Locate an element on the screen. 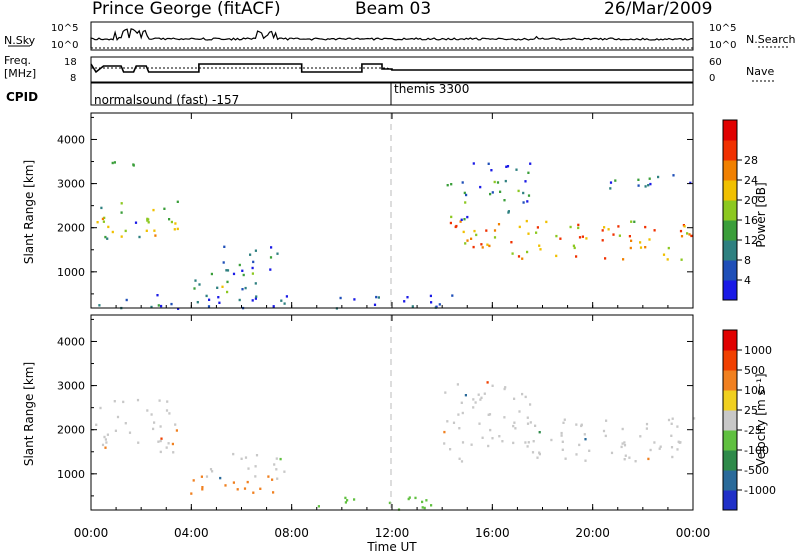 The image size is (800, 554). time-tick-label: 16:00 is located at coordinates (492, 533).